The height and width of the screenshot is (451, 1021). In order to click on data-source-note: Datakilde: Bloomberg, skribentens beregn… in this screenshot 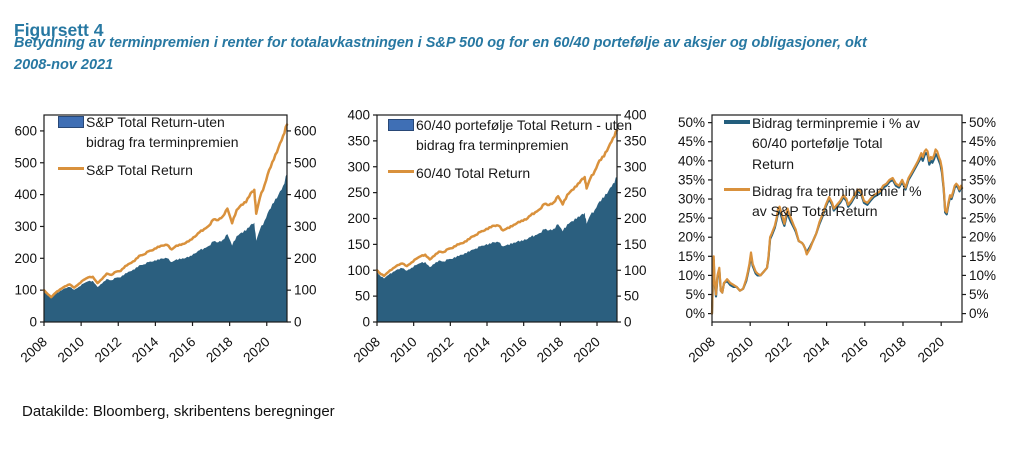, I will do `click(178, 411)`.